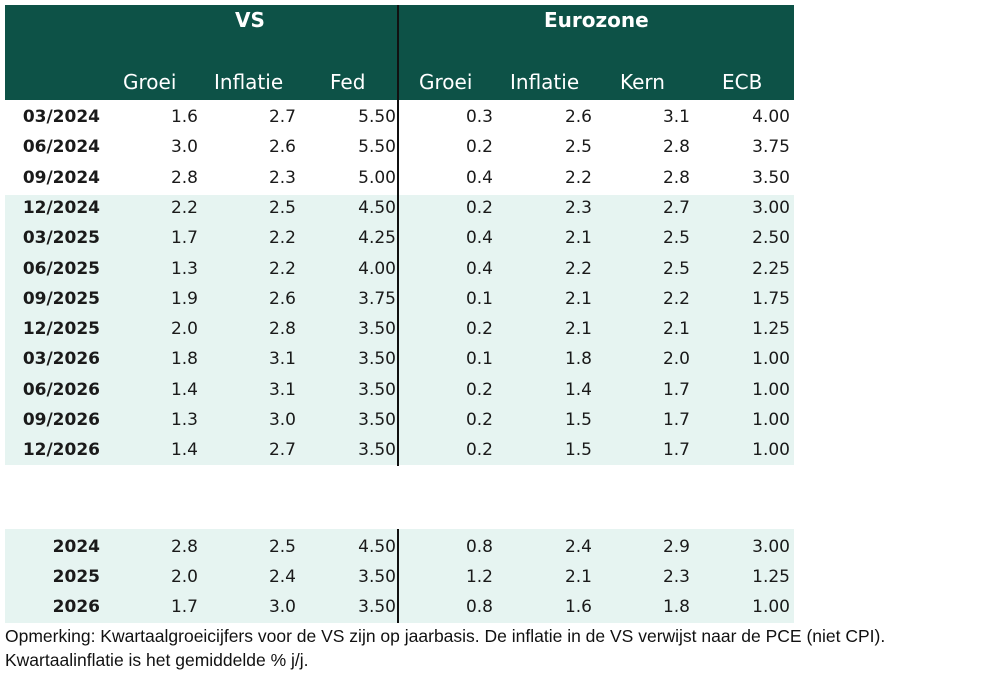 The image size is (994, 680). I want to click on group-header-eurozone: Eurozone, so click(596, 20).